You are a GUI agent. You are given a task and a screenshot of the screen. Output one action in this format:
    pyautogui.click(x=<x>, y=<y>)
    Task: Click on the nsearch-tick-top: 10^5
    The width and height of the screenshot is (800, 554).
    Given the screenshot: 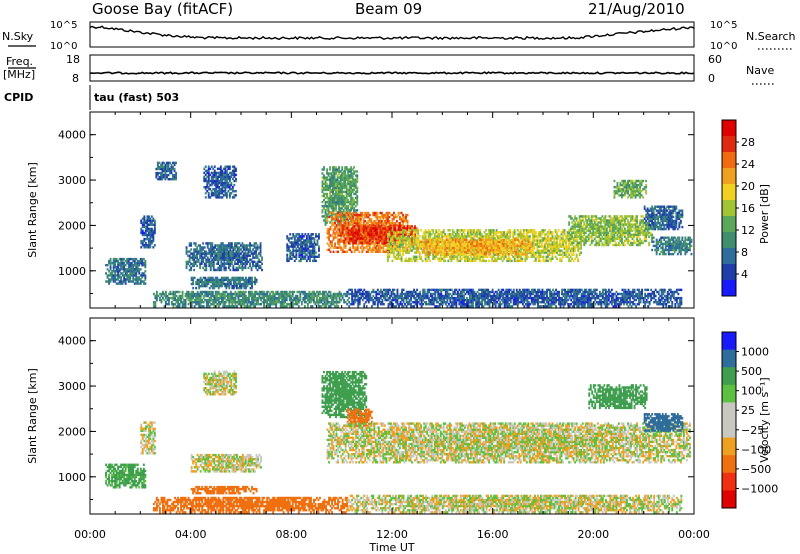 What is the action you would take?
    pyautogui.click(x=723, y=25)
    